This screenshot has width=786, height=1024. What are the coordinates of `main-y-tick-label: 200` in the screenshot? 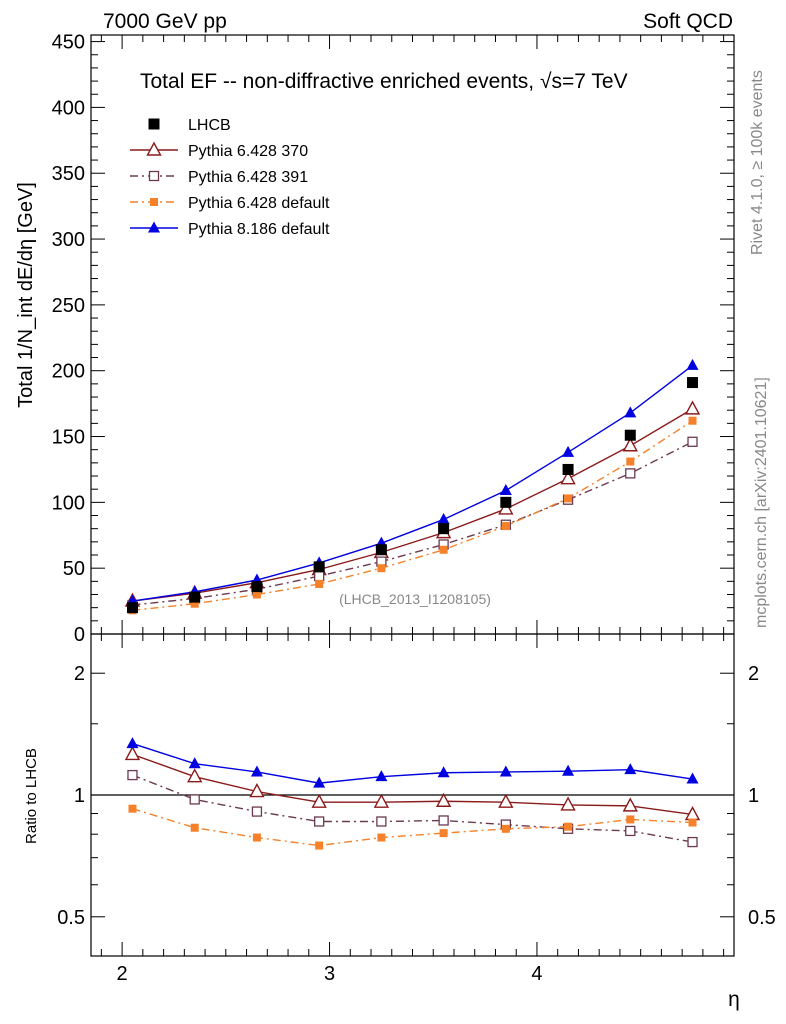 It's located at (68, 372).